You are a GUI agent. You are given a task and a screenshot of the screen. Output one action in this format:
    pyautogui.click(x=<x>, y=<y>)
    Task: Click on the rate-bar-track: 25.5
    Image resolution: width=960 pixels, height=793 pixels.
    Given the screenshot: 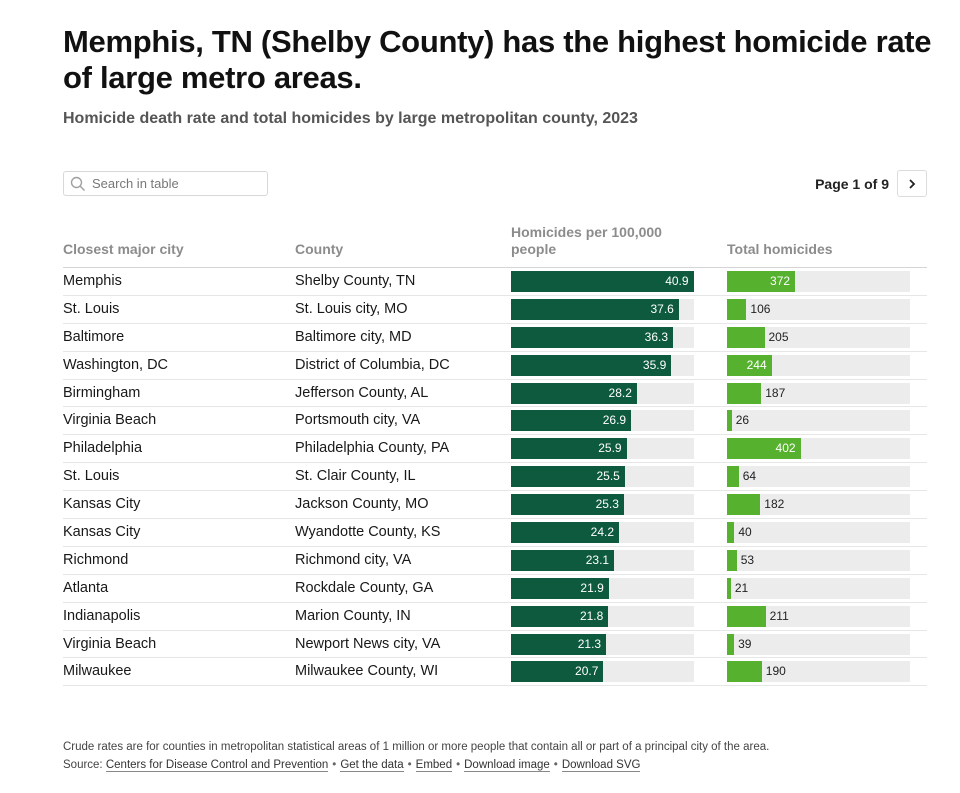 What is the action you would take?
    pyautogui.click(x=602, y=477)
    